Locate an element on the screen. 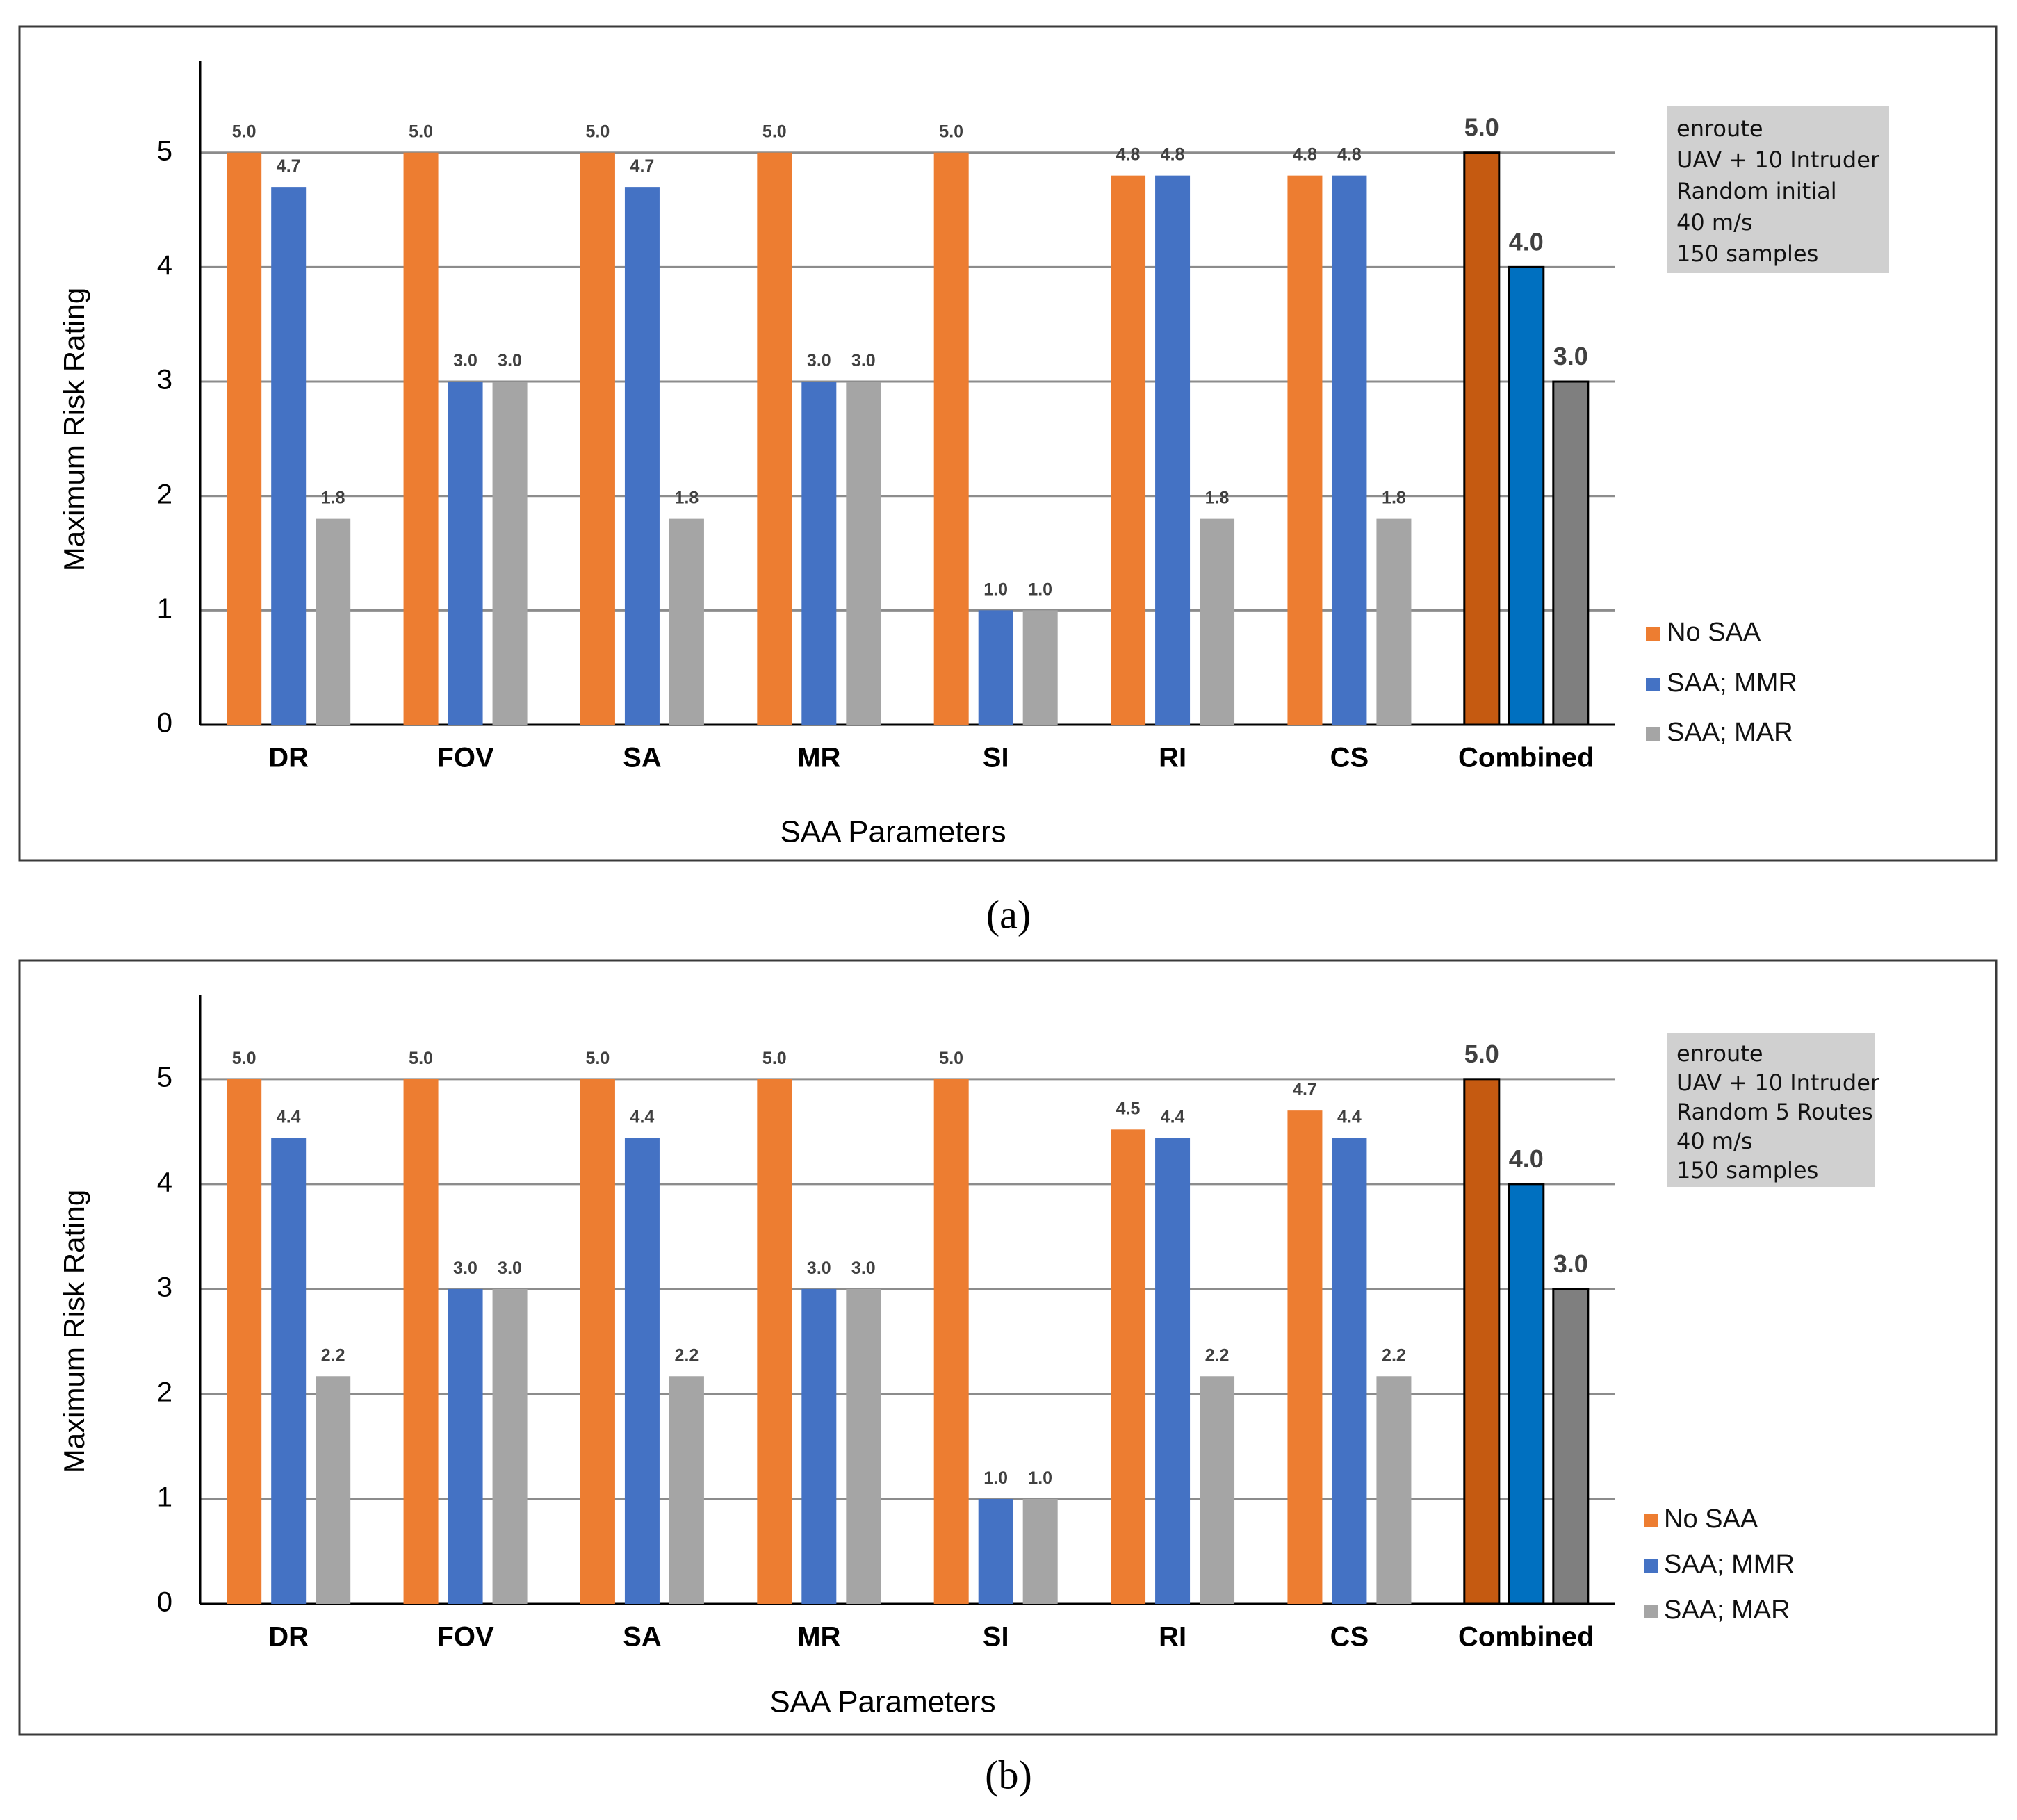  panel-b-data-label-si-mmr: 1.0 is located at coordinates (995, 1478).